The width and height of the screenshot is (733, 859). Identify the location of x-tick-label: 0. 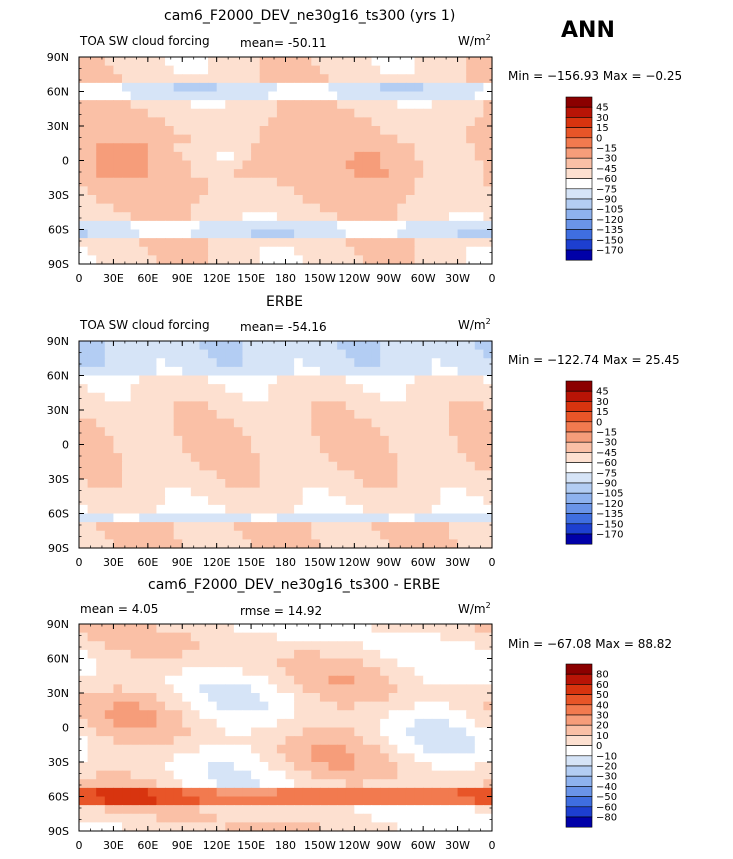
(492, 562).